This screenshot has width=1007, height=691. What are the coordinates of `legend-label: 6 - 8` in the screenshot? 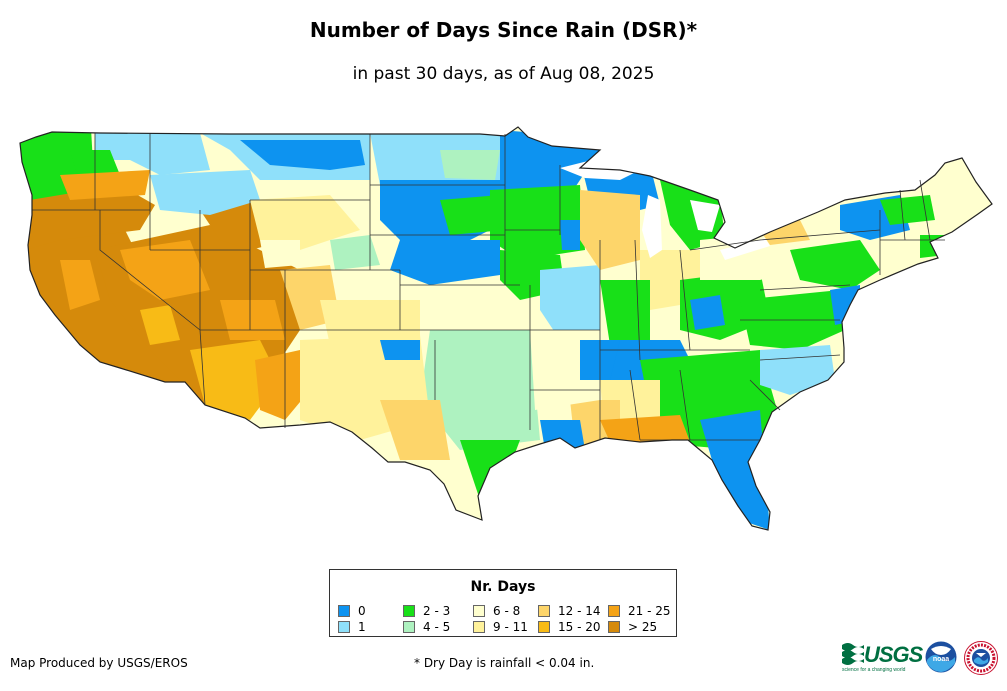 It's located at (507, 611).